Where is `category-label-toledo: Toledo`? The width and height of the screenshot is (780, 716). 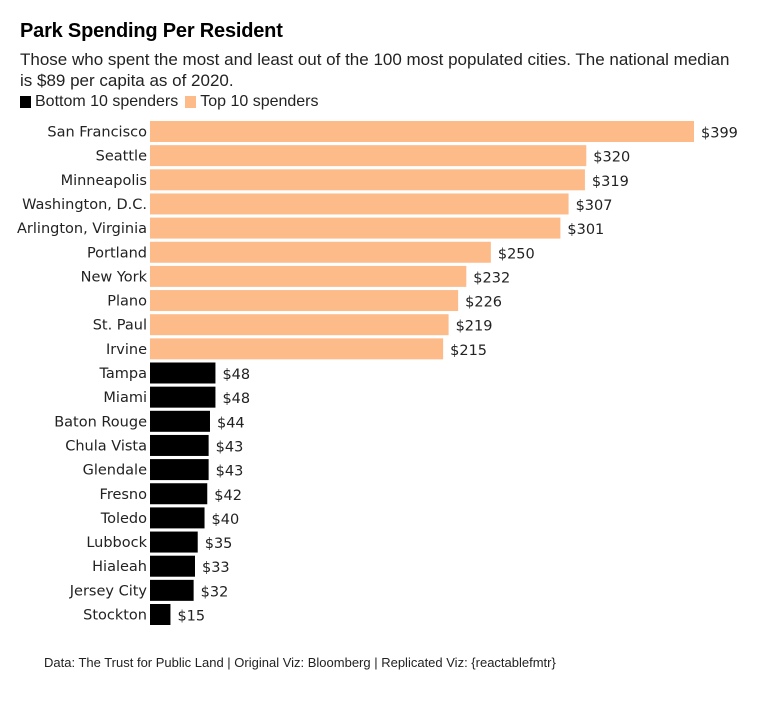
category-label-toledo: Toledo is located at coordinates (123, 519).